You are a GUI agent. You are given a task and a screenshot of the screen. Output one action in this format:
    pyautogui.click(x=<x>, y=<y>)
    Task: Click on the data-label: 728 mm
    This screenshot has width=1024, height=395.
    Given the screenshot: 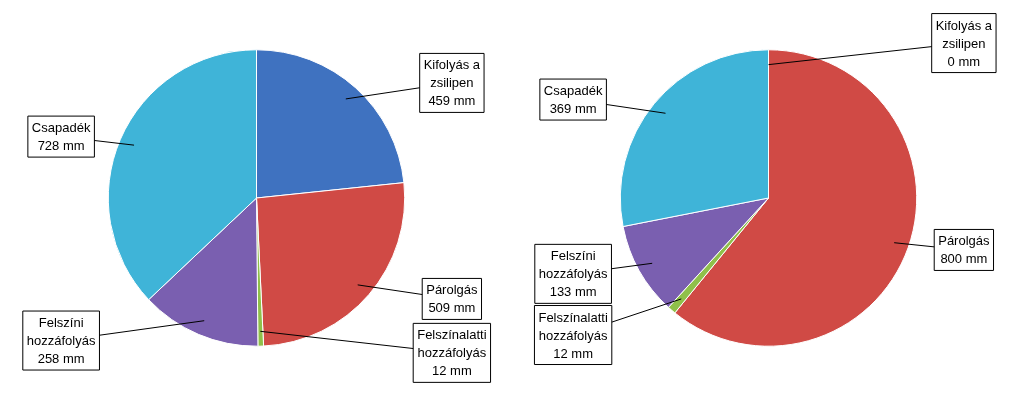 What is the action you would take?
    pyautogui.click(x=61, y=146)
    